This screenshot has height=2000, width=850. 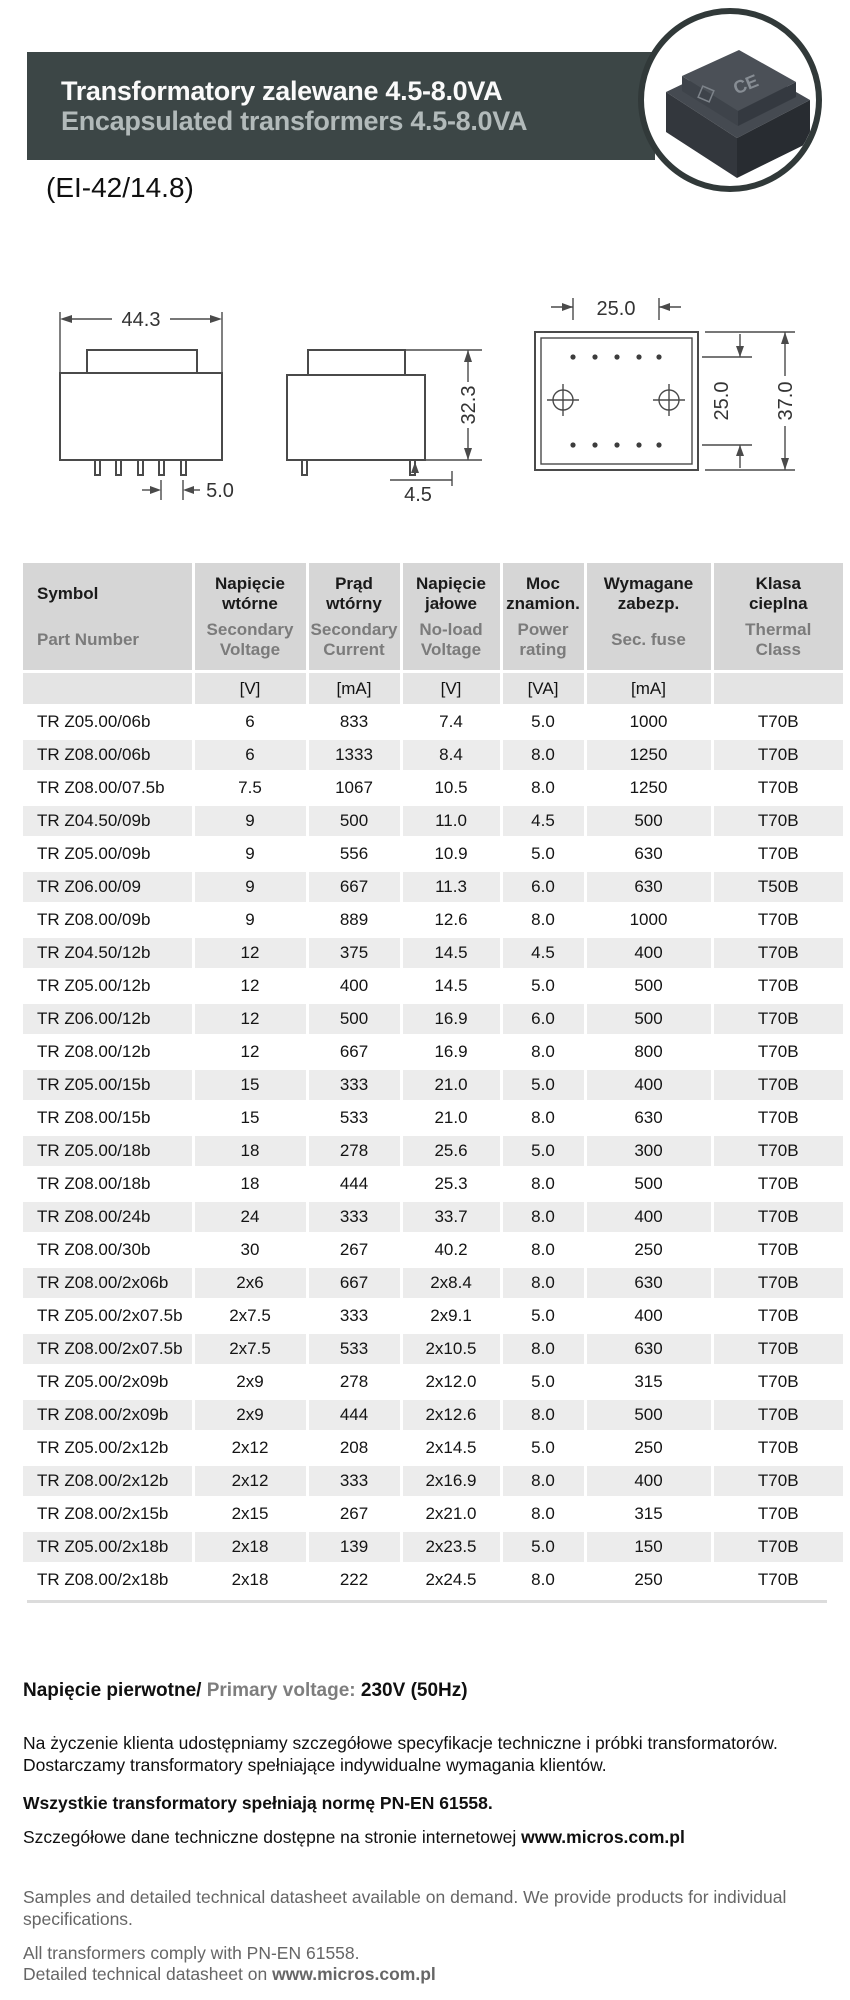 What do you see at coordinates (665, 384) in the screenshot?
I see `top-view-drawing: 25.0 25.0 37.0` at bounding box center [665, 384].